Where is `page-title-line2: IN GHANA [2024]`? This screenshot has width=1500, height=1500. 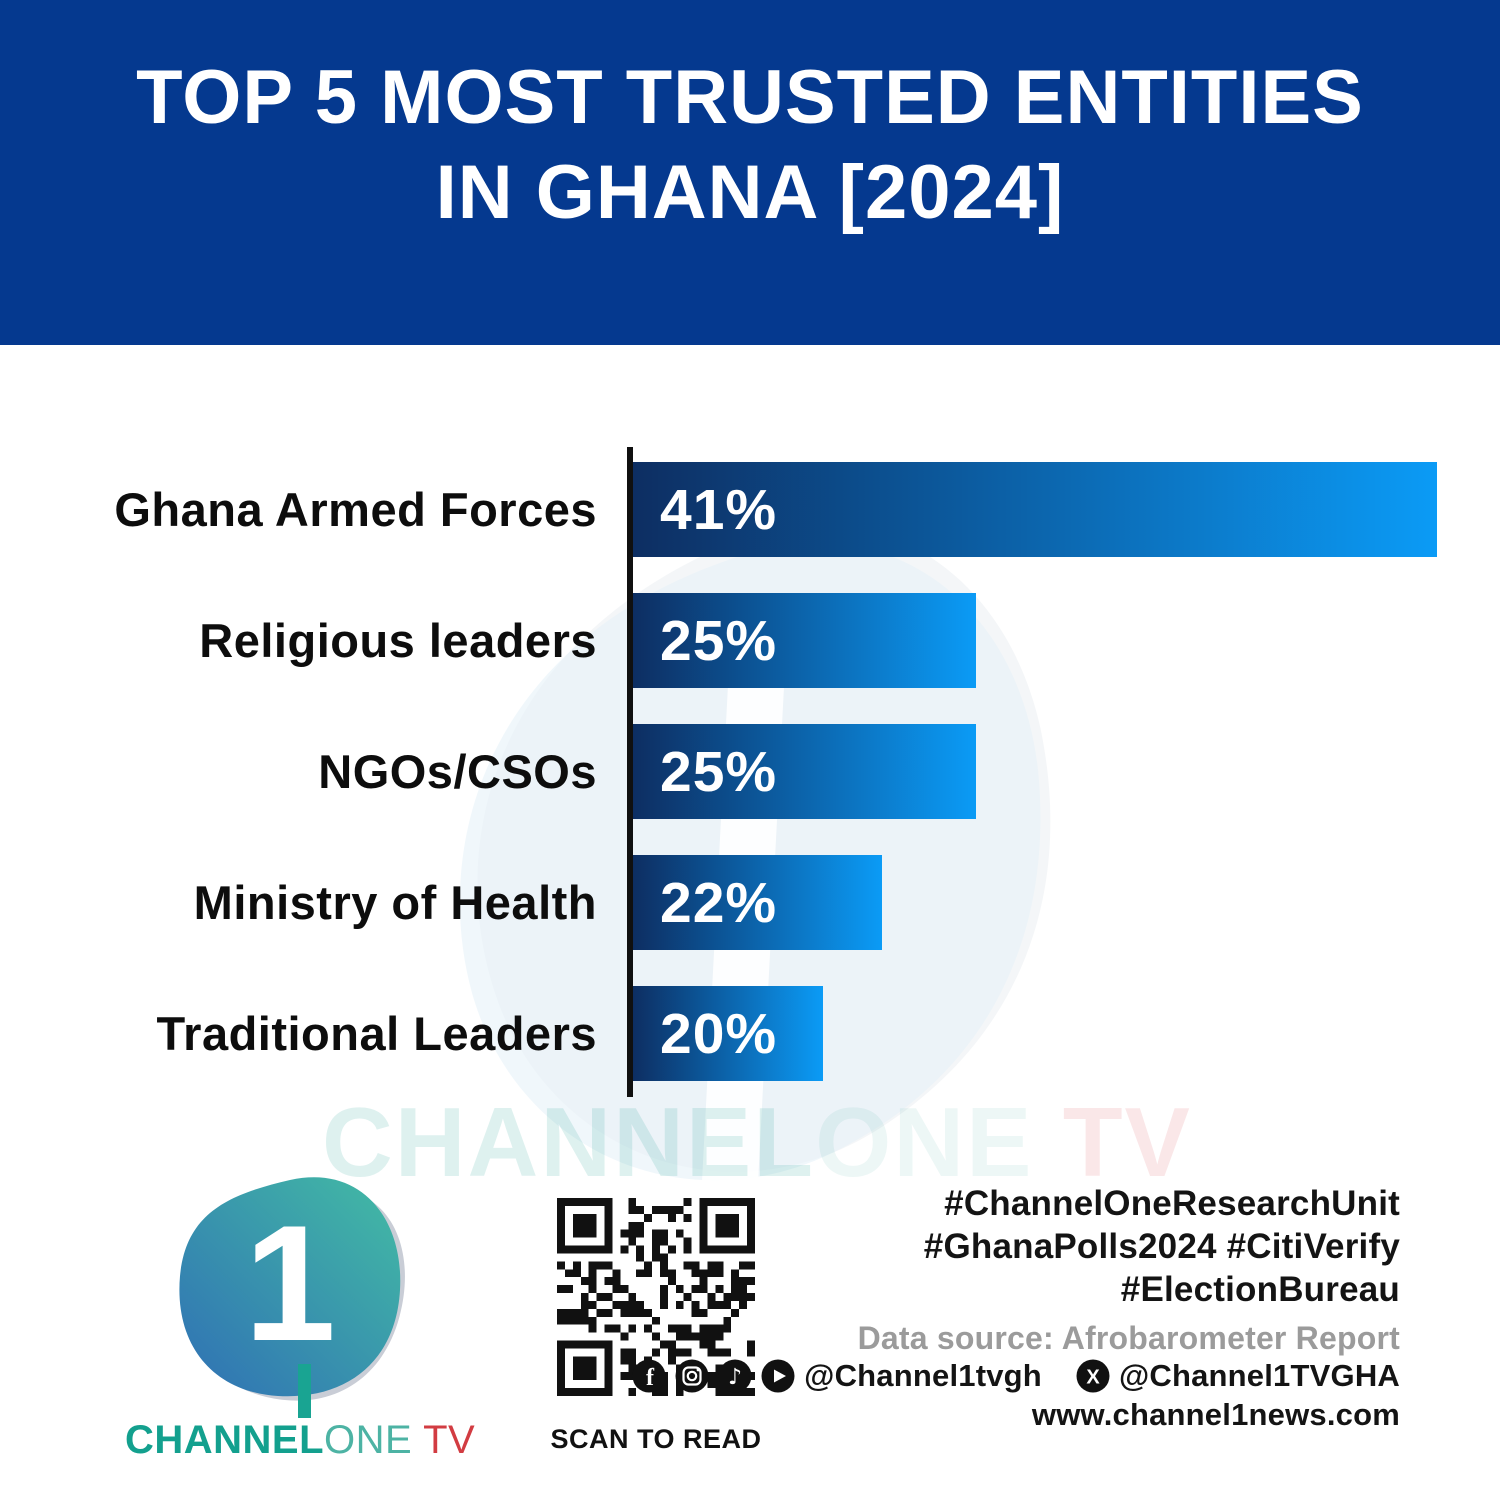
page-title-line2: IN GHANA [2024] is located at coordinates (750, 192).